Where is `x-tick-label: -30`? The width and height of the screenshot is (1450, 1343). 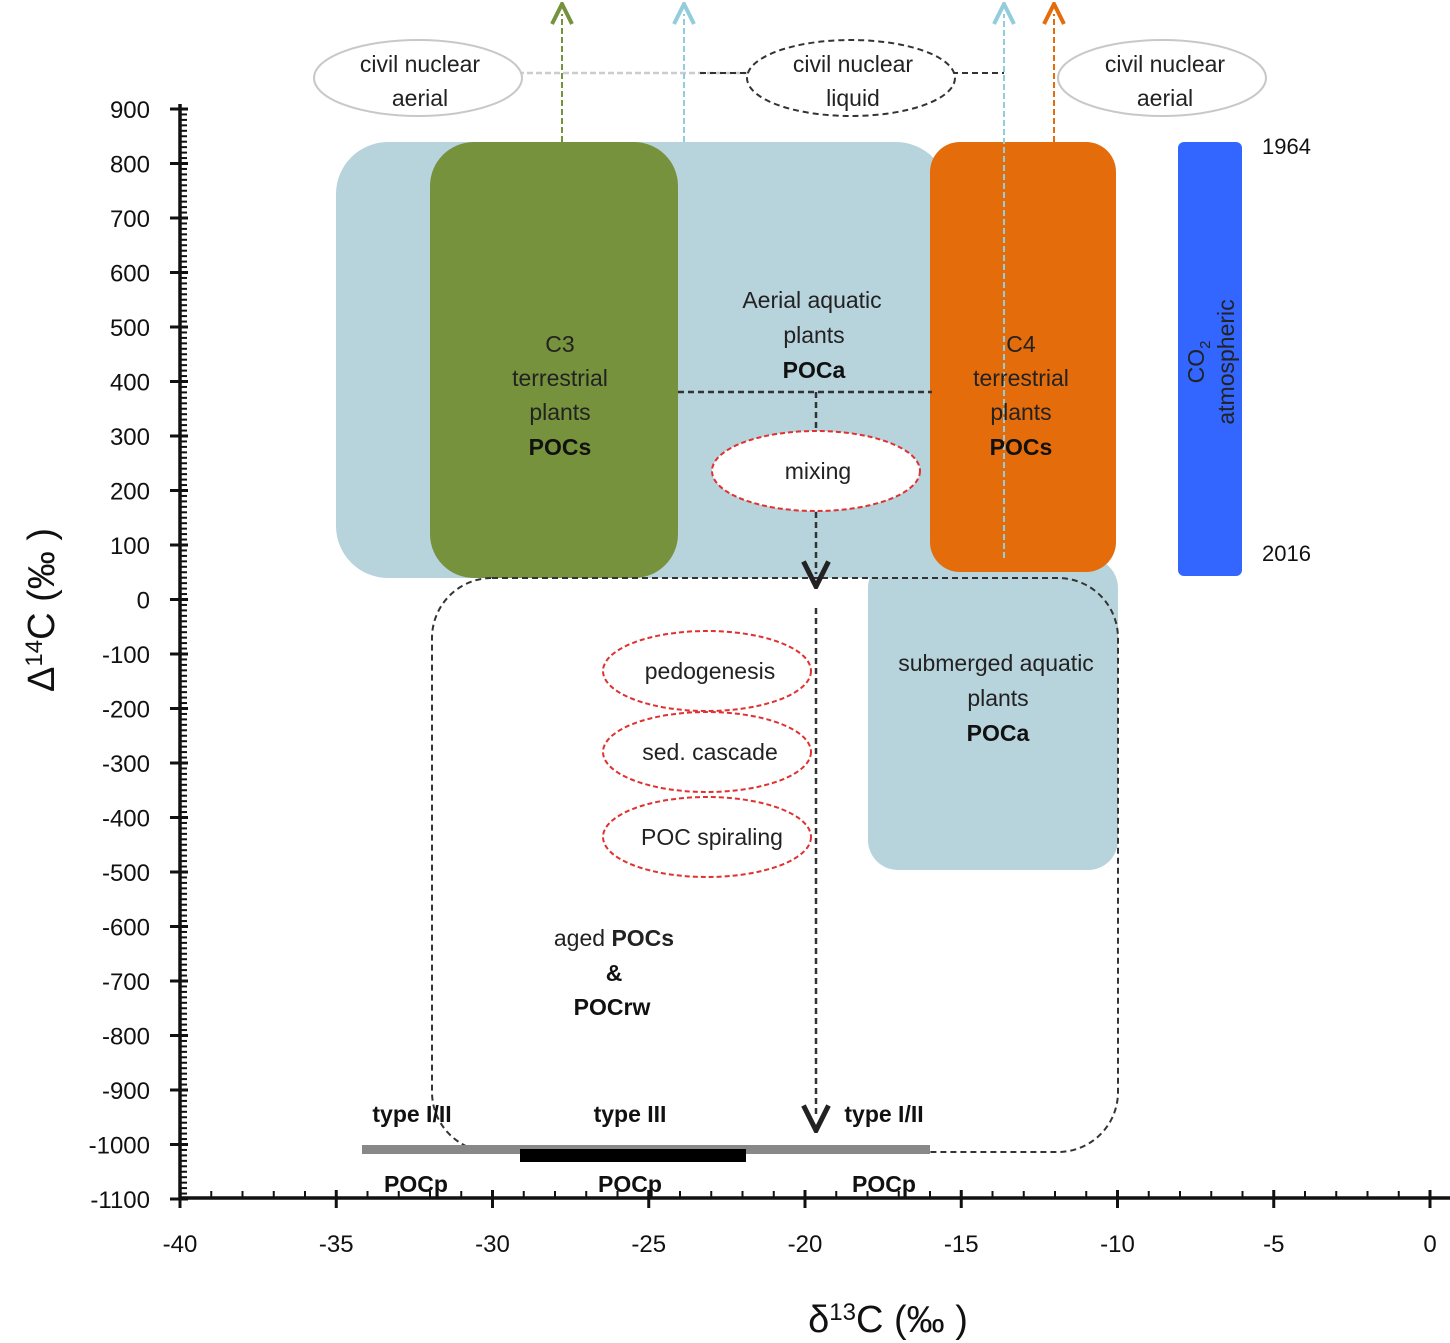
x-tick-label: -30 is located at coordinates (492, 1244).